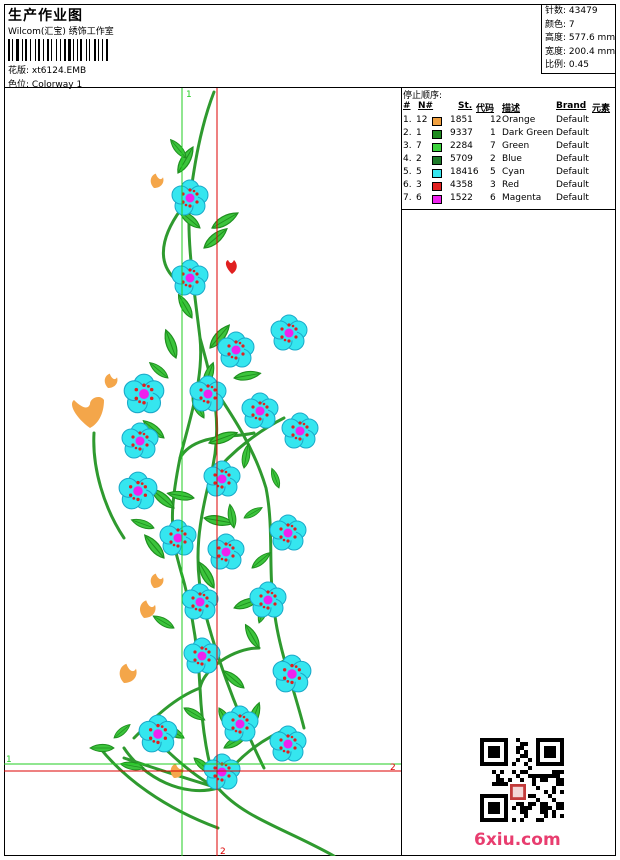 This screenshot has height=860, width=620. Describe the element at coordinates (407, 120) in the screenshot. I see `row-index: 1.` at that location.